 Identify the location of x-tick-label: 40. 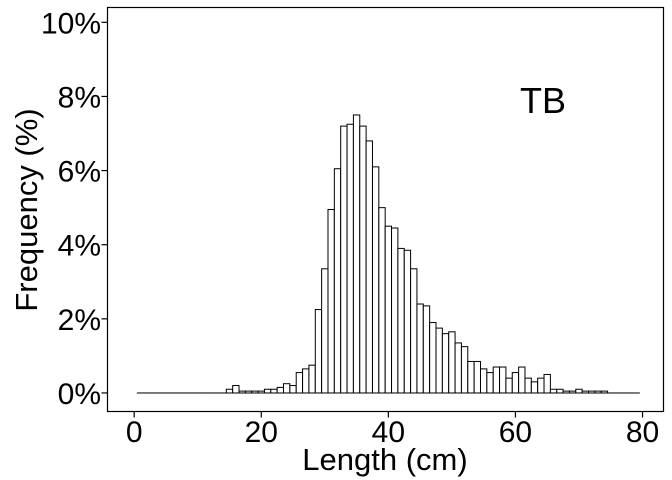
(388, 432).